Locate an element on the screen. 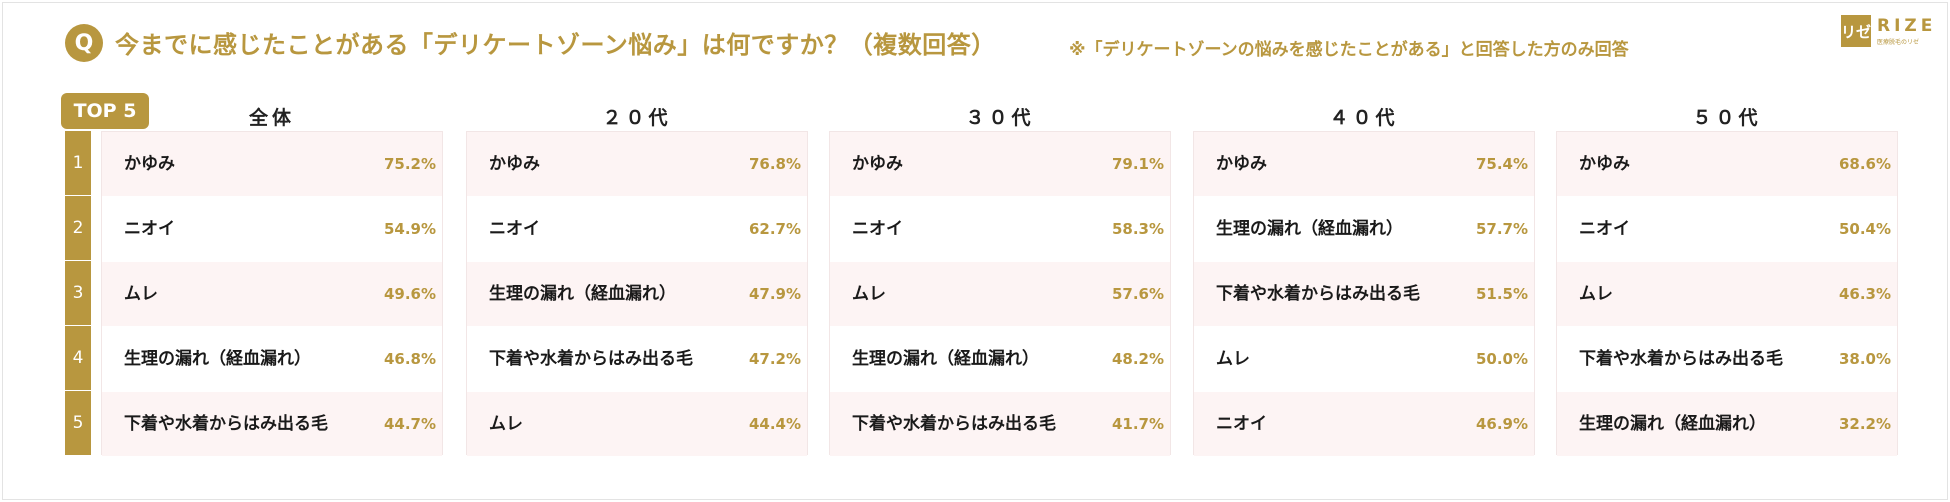 This screenshot has height=502, width=1950. item-percentage: 46.3% is located at coordinates (1864, 294).